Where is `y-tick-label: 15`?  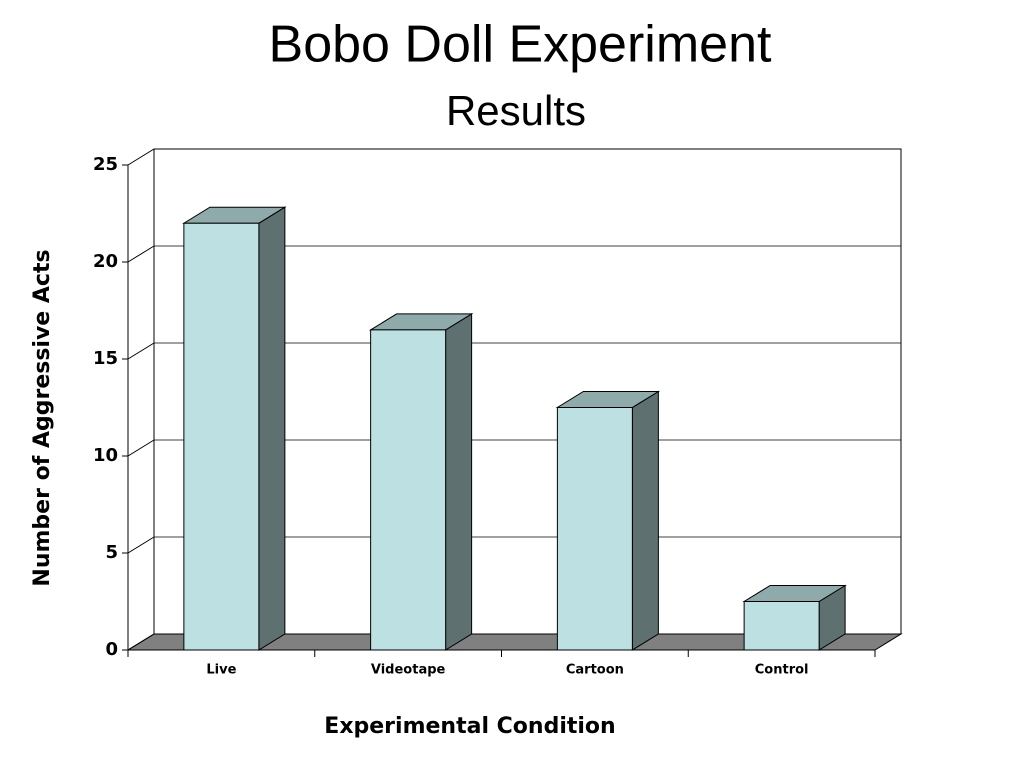 y-tick-label: 15 is located at coordinates (105, 358).